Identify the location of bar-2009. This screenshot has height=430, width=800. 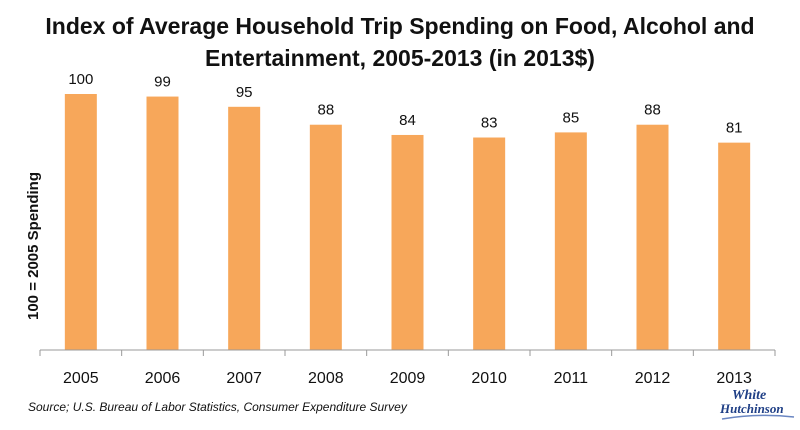
(407, 242).